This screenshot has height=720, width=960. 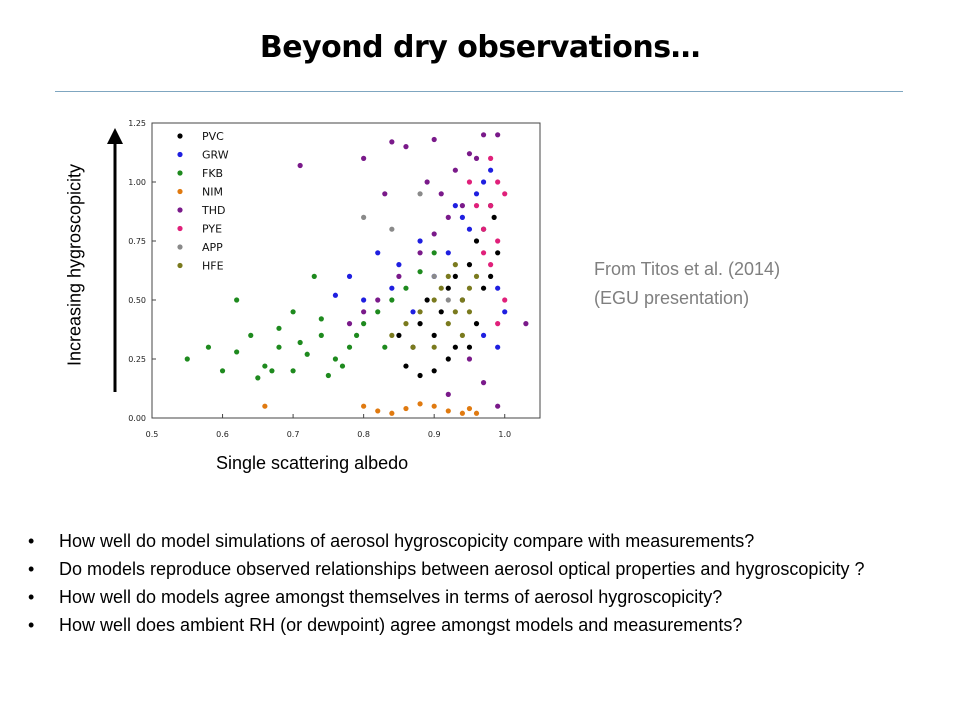 I want to click on legend-label: PVC, so click(x=213, y=136).